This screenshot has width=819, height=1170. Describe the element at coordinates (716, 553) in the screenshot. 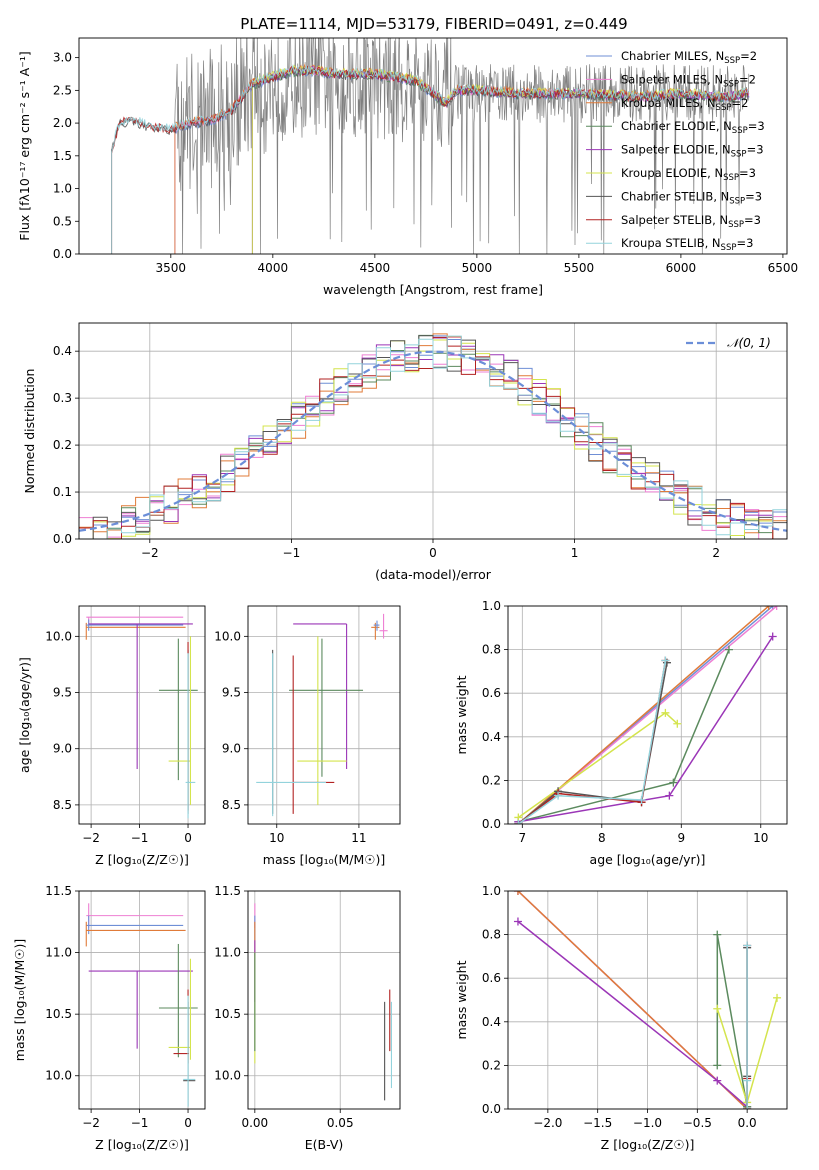

I see `x-tick-label: 2` at that location.